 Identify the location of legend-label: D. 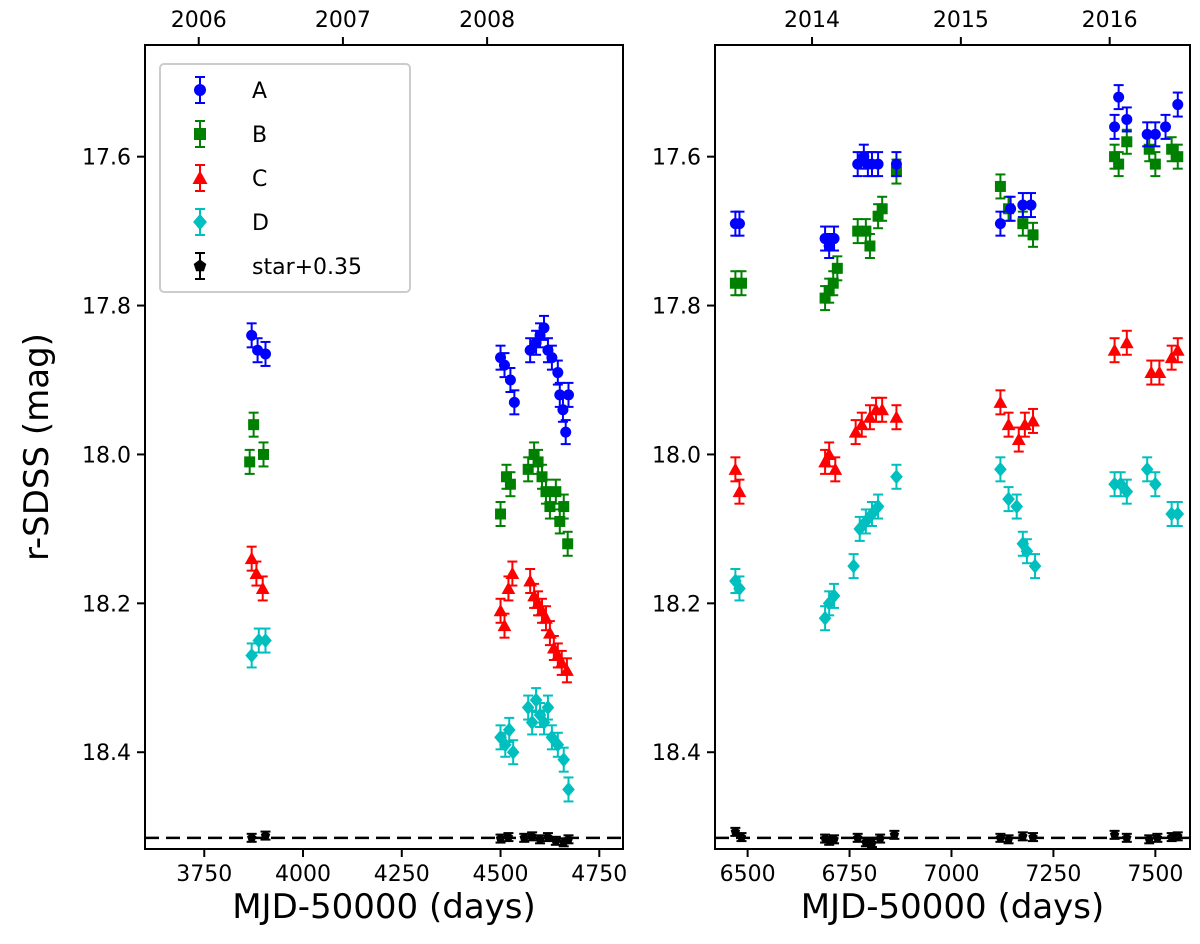
(260, 223).